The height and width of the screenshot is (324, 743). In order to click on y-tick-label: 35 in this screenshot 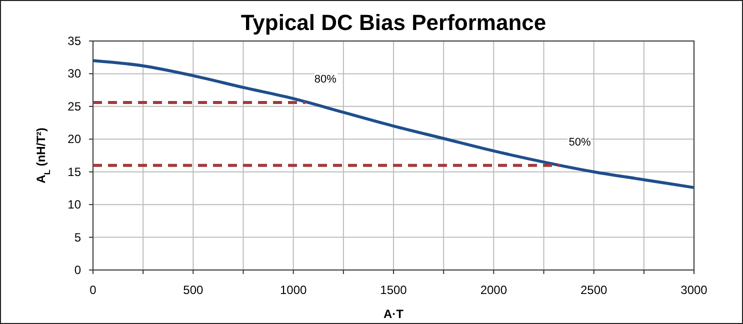, I will do `click(75, 41)`.